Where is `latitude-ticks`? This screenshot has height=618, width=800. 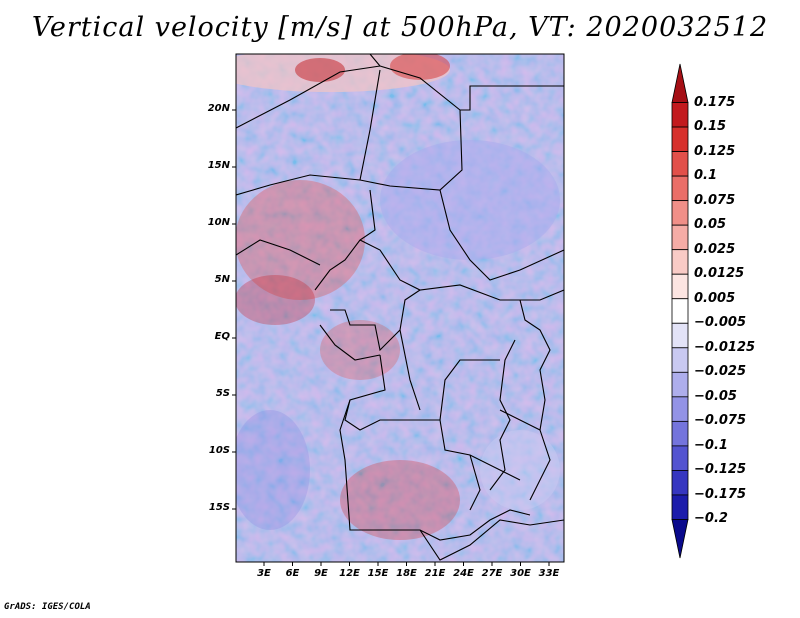 latitude-ticks is located at coordinates (234, 309).